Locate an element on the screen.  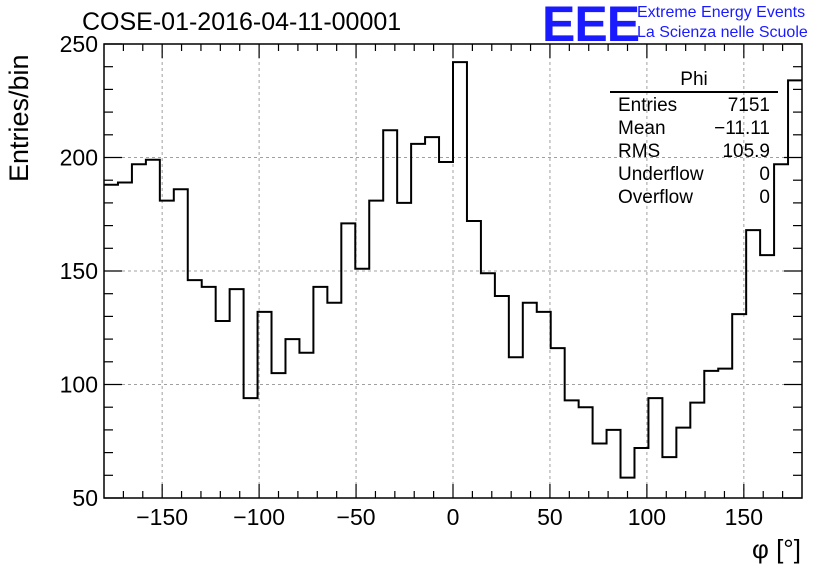
stats-title: Phi is located at coordinates (694, 81).